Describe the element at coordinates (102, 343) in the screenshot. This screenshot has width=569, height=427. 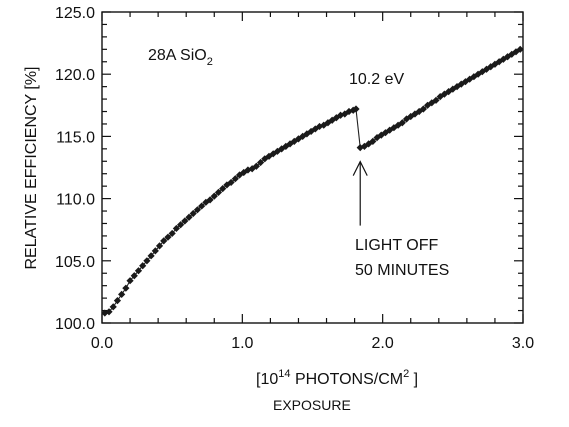
I see `x-tick-label: 0.0` at that location.